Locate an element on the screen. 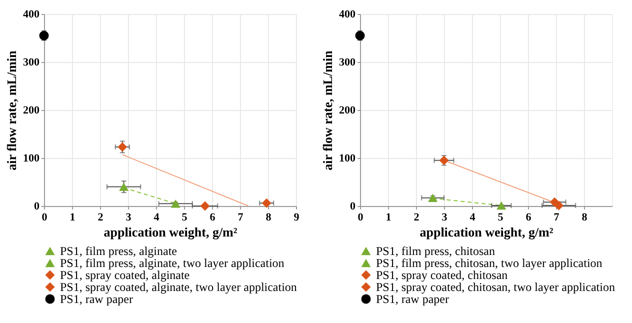 Image resolution: width=632 pixels, height=323 pixels. legend-label: PS1, film press, chitosan is located at coordinates (435, 251).